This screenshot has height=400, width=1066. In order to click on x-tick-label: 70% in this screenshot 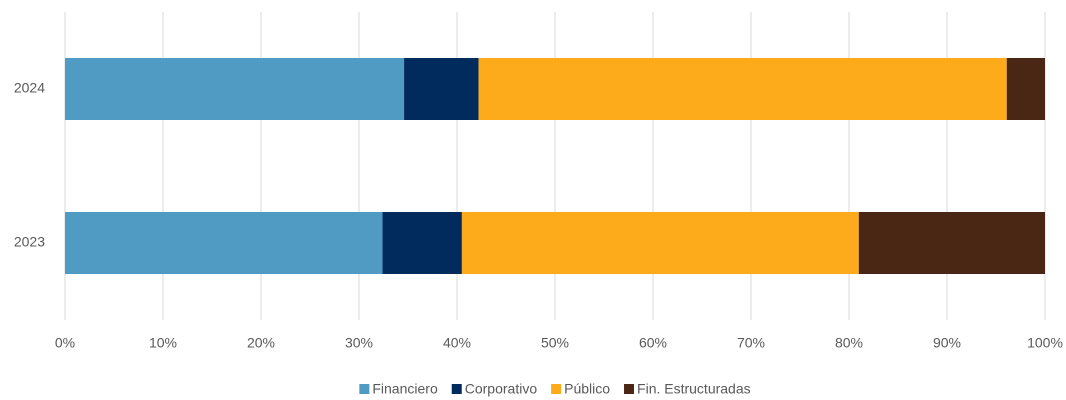, I will do `click(751, 343)`.